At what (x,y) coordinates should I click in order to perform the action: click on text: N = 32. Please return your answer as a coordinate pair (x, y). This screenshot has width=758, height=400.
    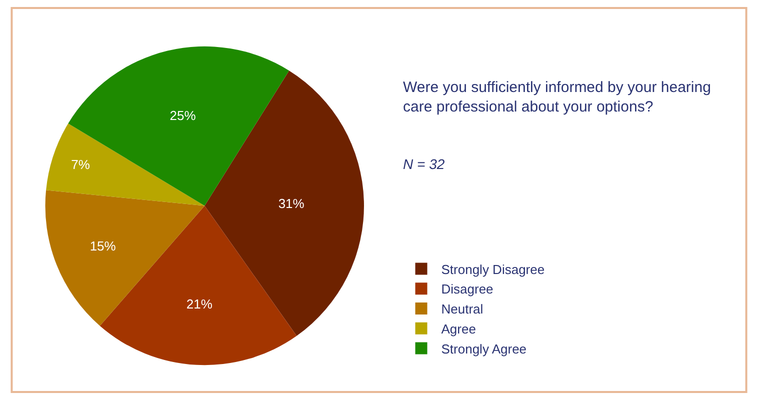
    Looking at the image, I should click on (424, 164).